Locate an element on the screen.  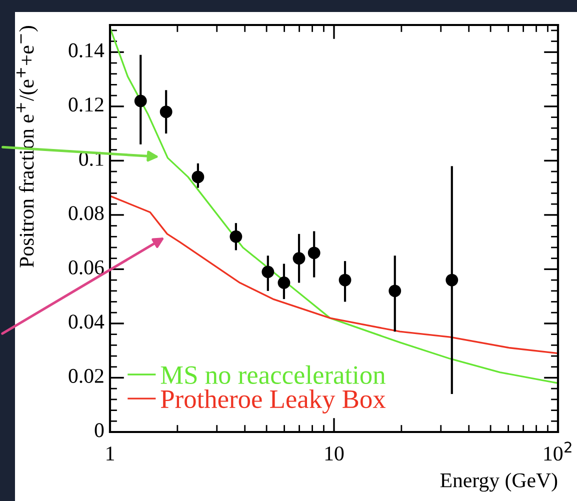
y-tick-label: 0.06 is located at coordinates (86, 267).